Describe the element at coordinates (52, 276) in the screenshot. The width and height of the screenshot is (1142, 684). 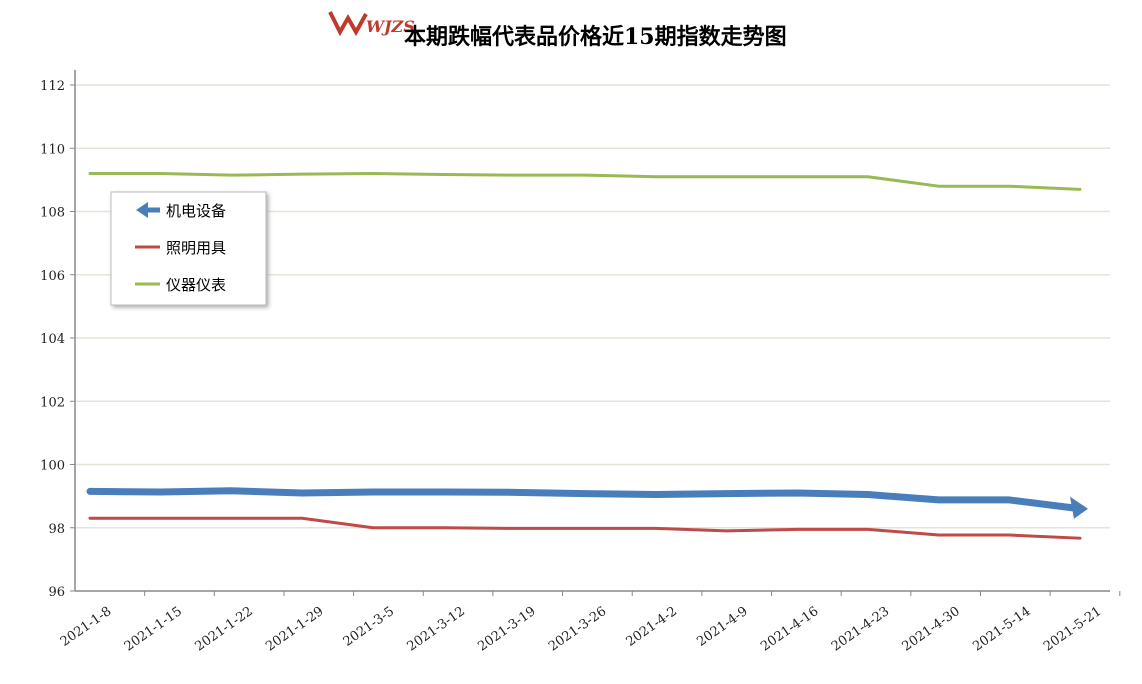
I see `y-tick-label: 106` at that location.